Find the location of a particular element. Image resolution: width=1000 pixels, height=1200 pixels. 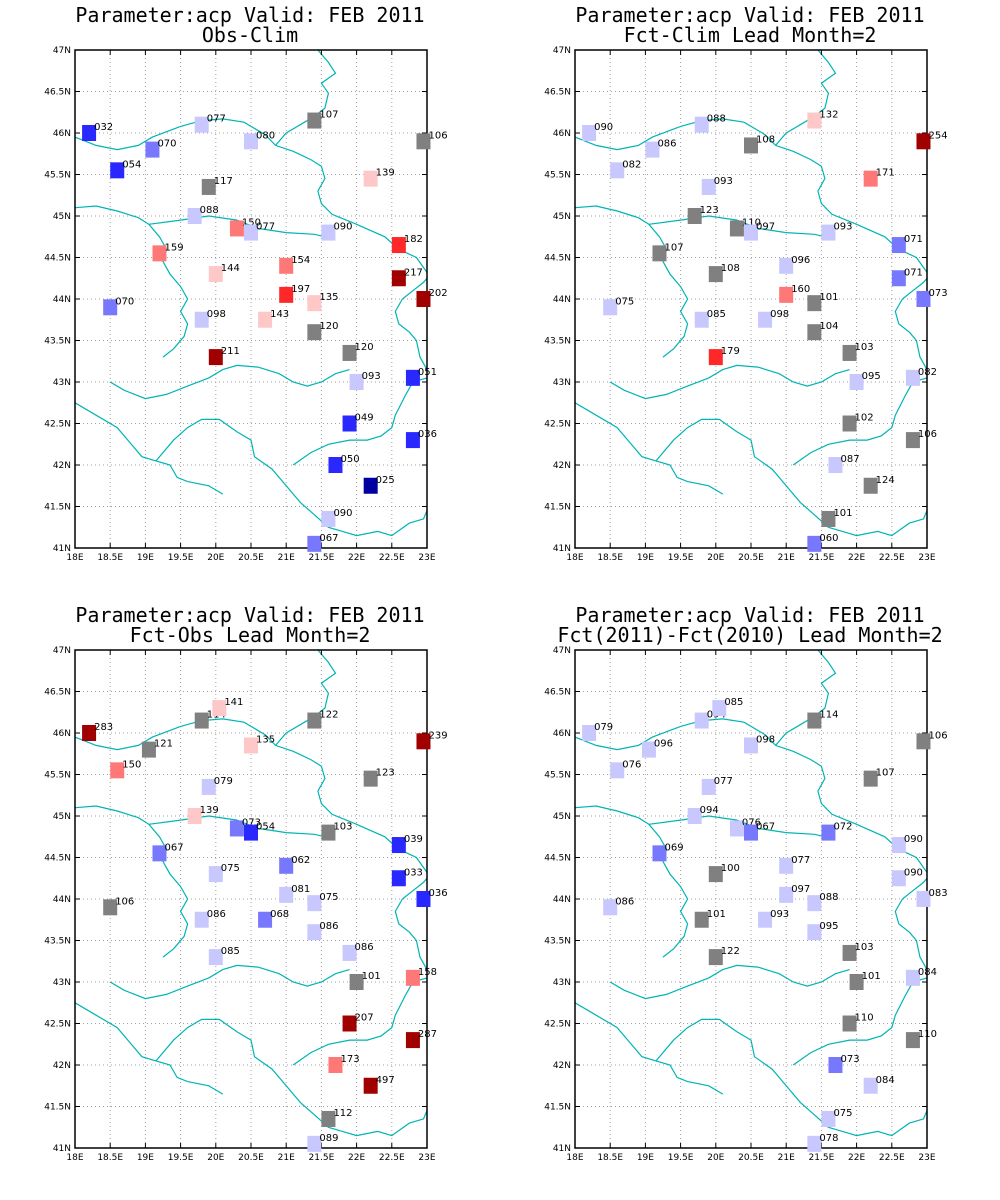

chart-subtitle: Obs-Clim is located at coordinates (250, 35).